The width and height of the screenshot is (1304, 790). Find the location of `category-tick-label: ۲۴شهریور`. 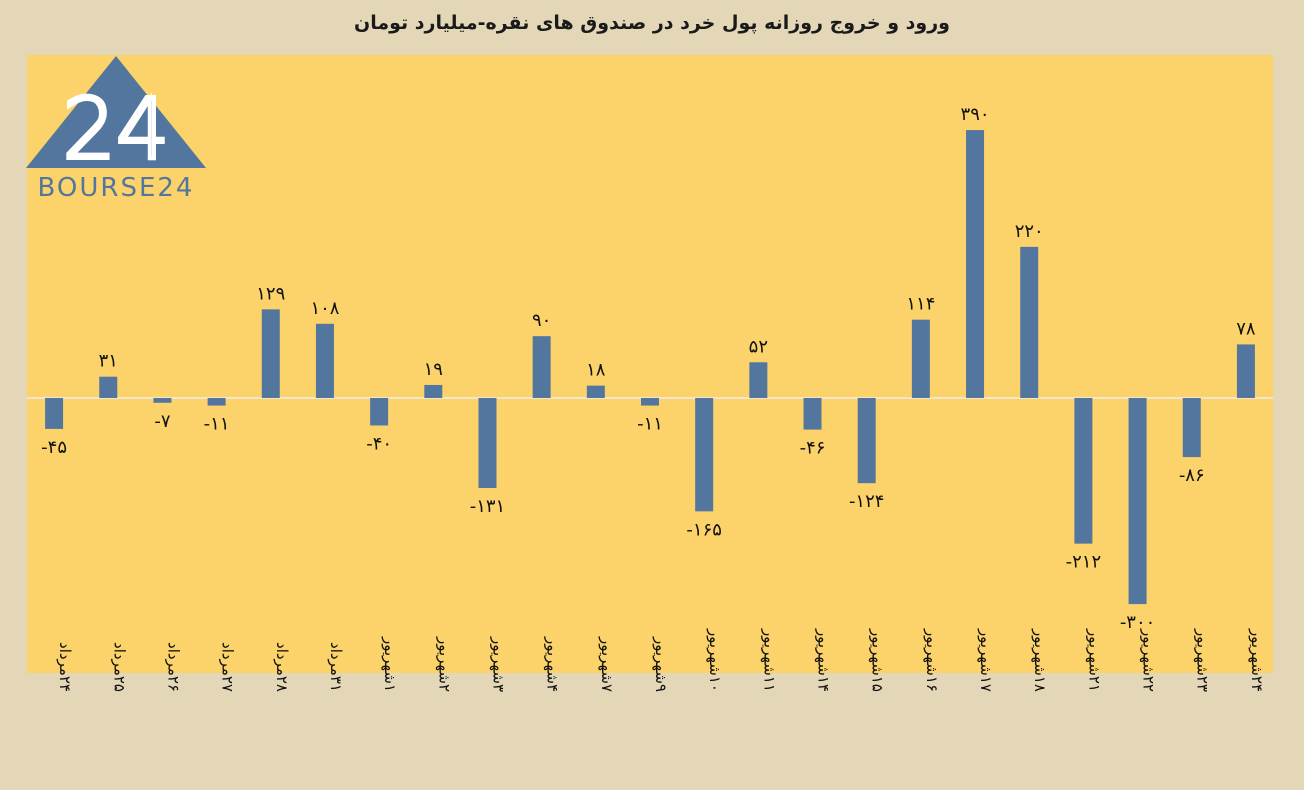

category-tick-label: ۲۴شهریور is located at coordinates (1257, 660).